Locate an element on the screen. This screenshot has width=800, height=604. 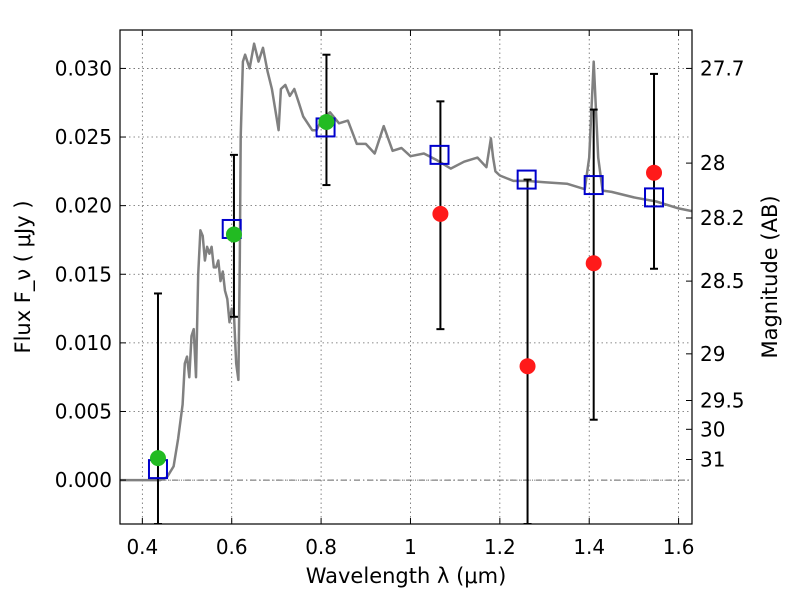
right-tick-label: 29 is located at coordinates (712, 354).